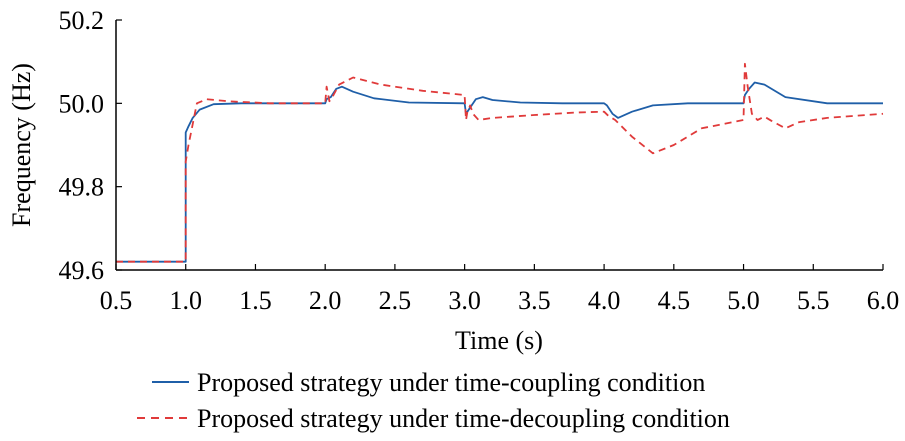  I want to click on x-tick-label: 5.5, so click(813, 300).